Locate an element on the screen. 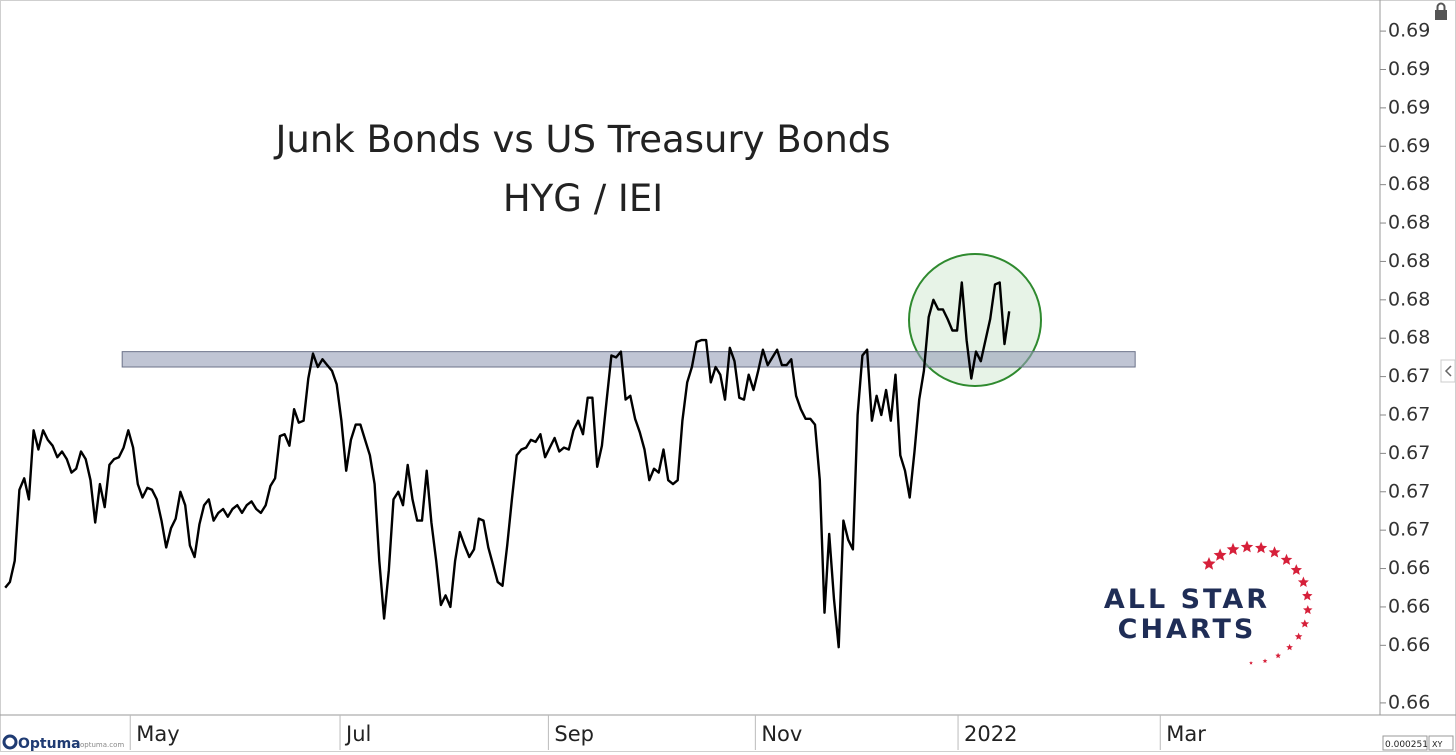  x-tick-label: May is located at coordinates (157, 734).